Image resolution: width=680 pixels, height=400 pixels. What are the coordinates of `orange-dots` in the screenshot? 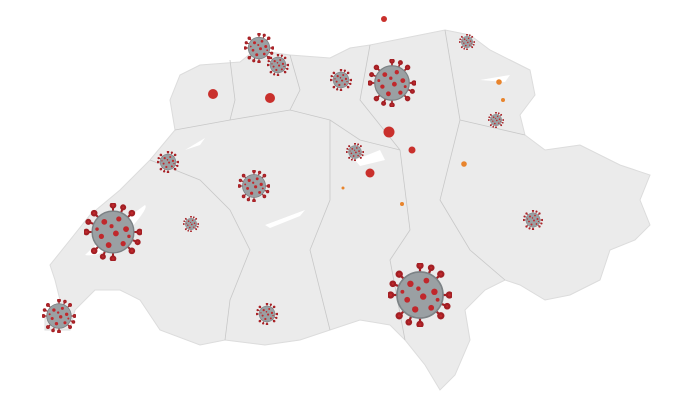 It's located at (423, 142).